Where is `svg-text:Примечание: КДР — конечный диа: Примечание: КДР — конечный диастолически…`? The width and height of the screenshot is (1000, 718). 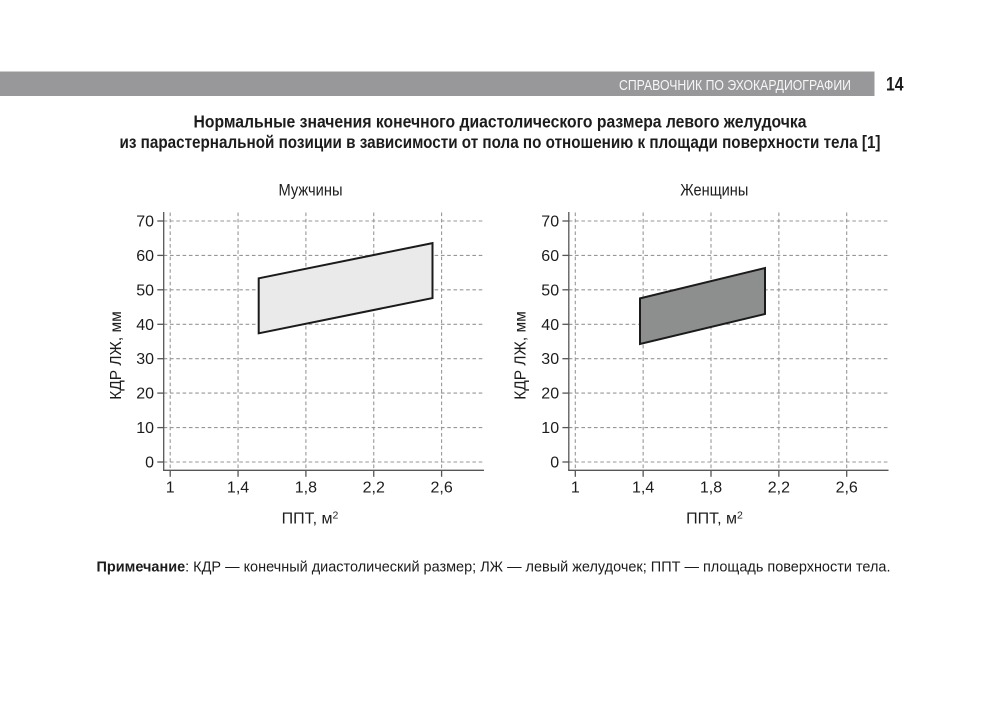
svg-text:Примечание: КДР — конечный диа: Примечание: КДР — конечный диастолически… is located at coordinates (494, 567).